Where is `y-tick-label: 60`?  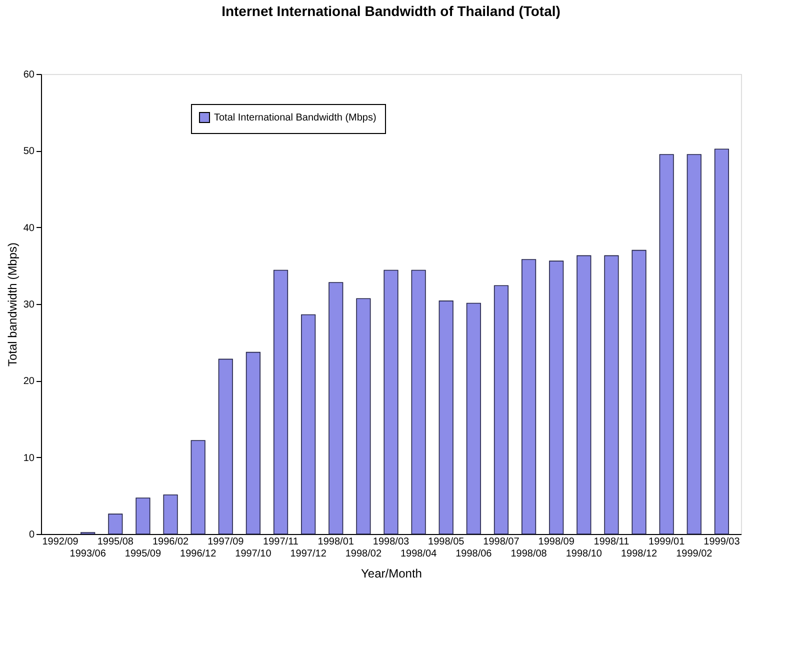 y-tick-label: 60 is located at coordinates (29, 75).